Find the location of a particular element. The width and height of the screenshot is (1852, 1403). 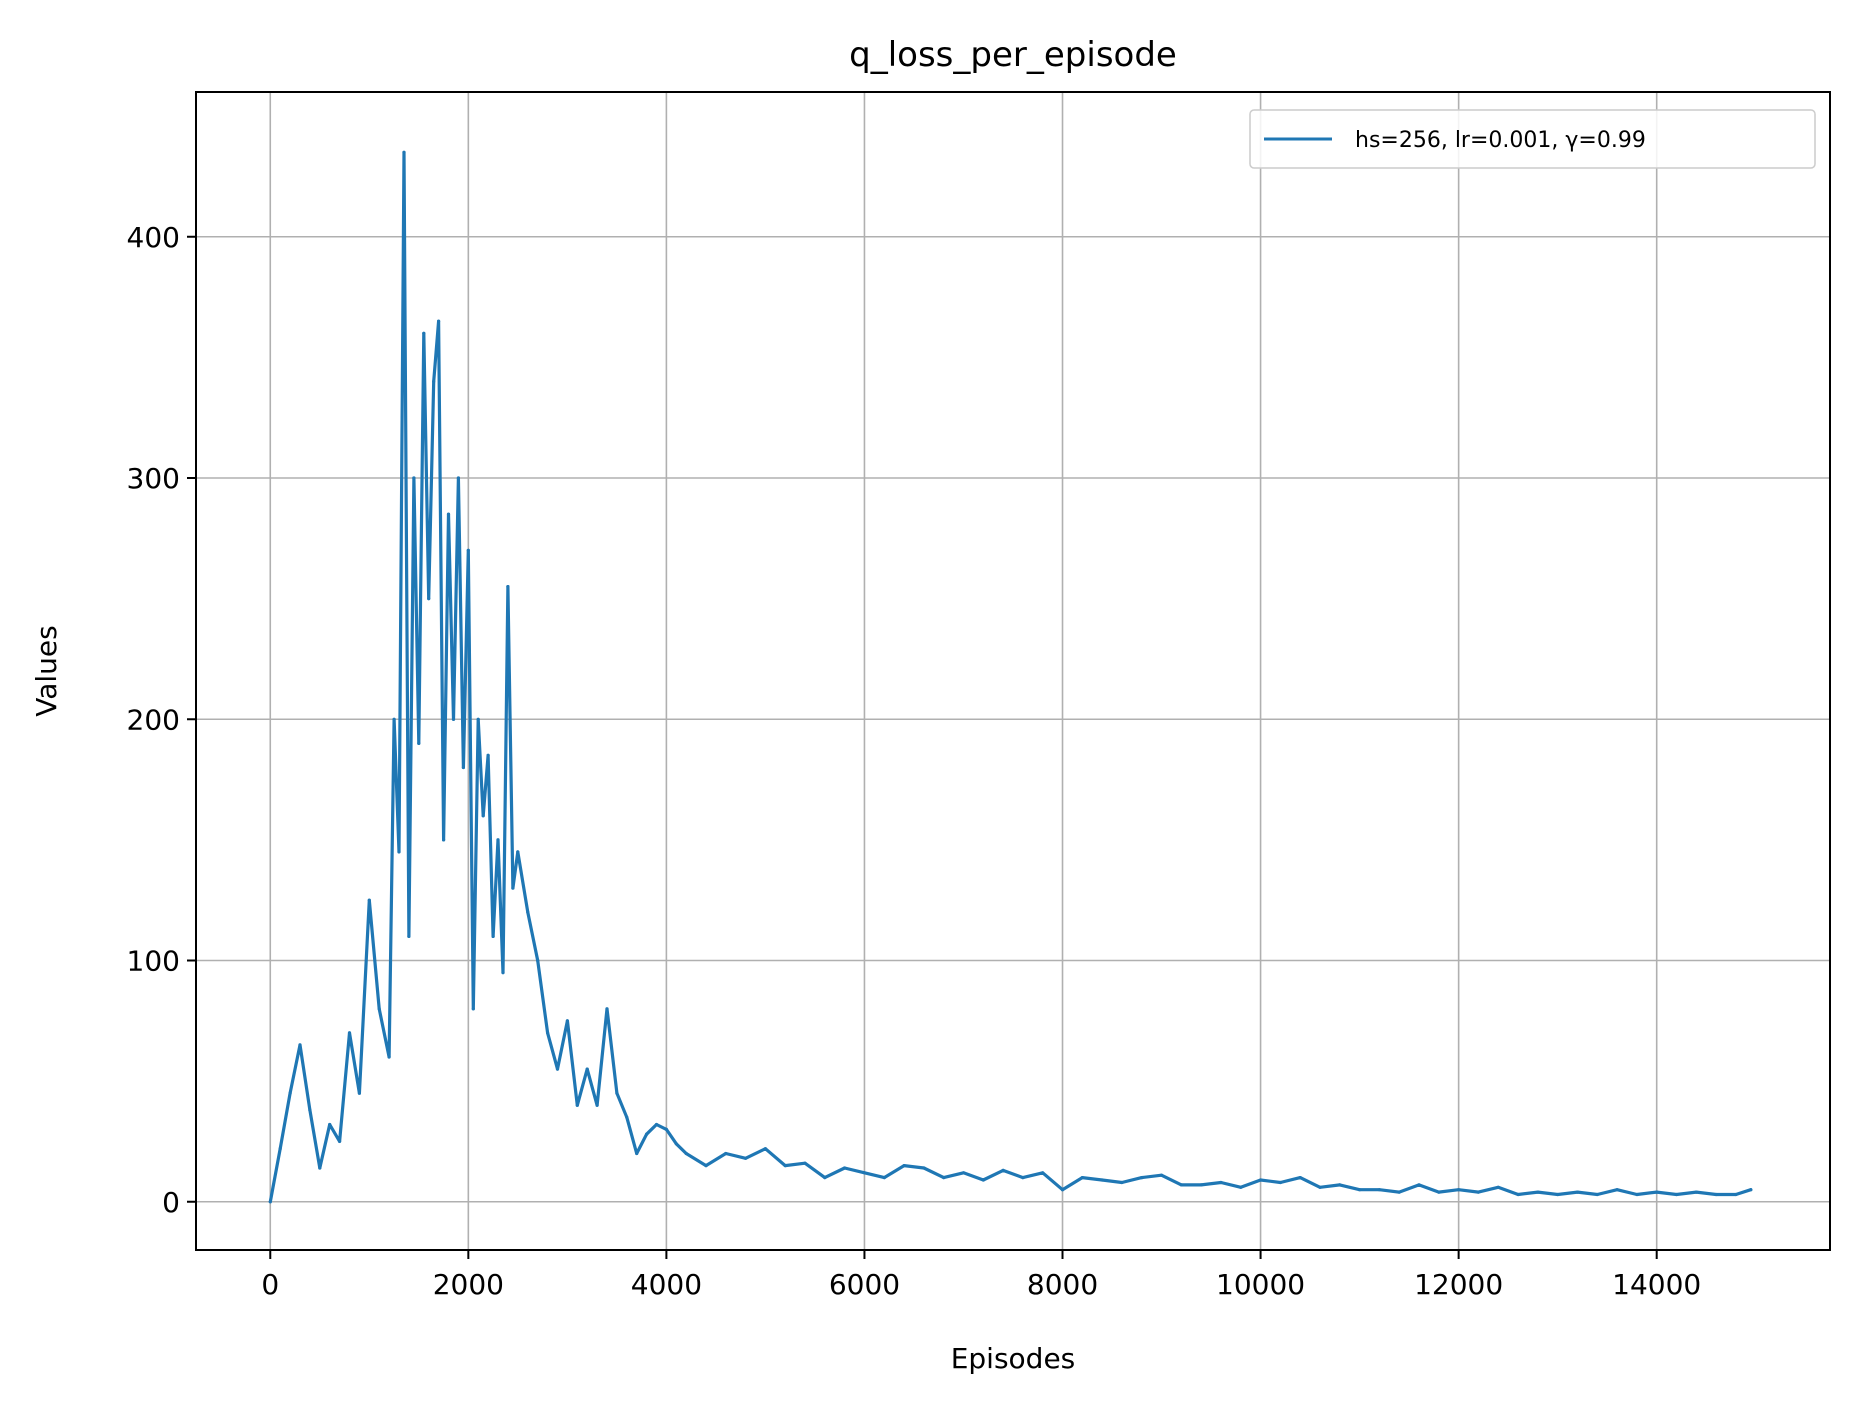

x-axis-title: Episodes is located at coordinates (1013, 1358).